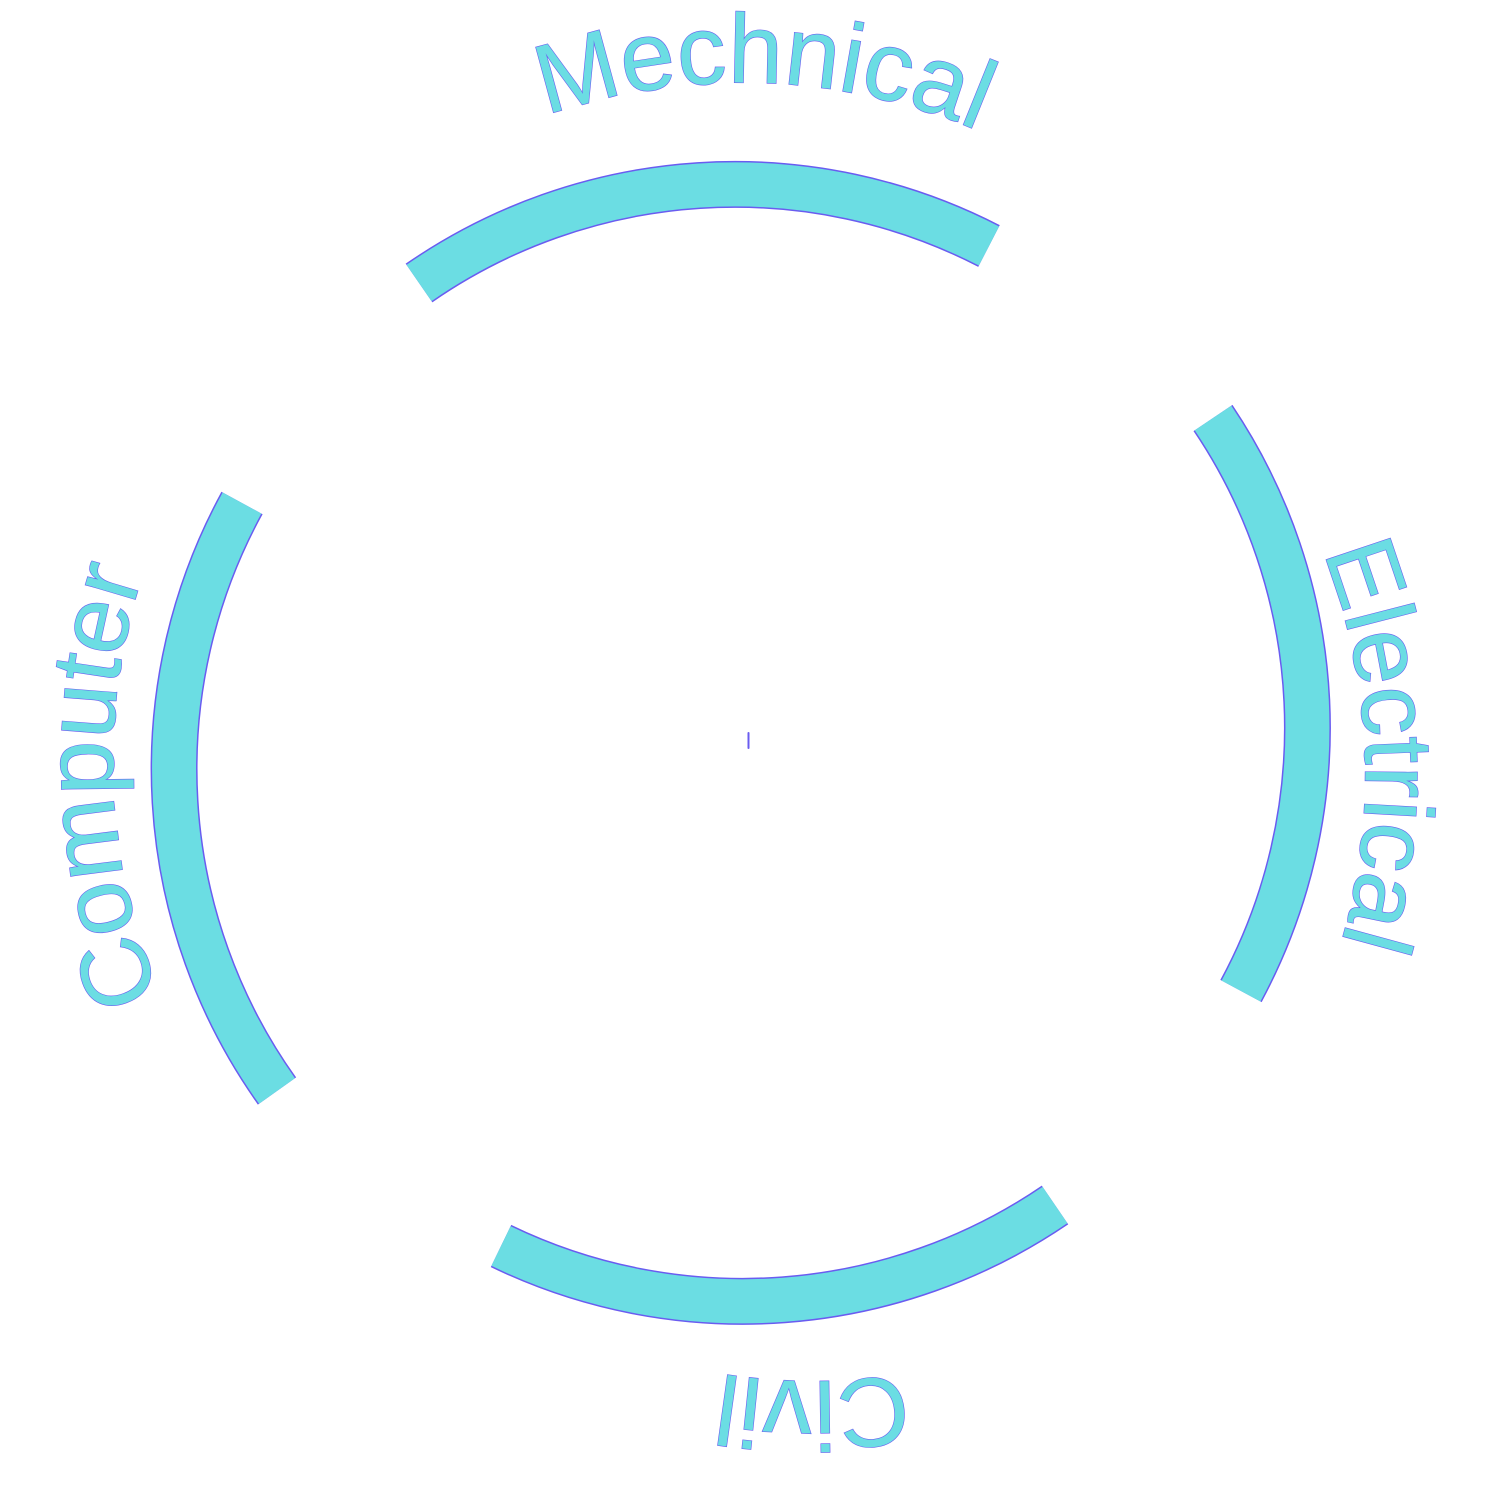 The image size is (1499, 1498). What do you see at coordinates (779, 1255) in the screenshot?
I see `civil-arc` at bounding box center [779, 1255].